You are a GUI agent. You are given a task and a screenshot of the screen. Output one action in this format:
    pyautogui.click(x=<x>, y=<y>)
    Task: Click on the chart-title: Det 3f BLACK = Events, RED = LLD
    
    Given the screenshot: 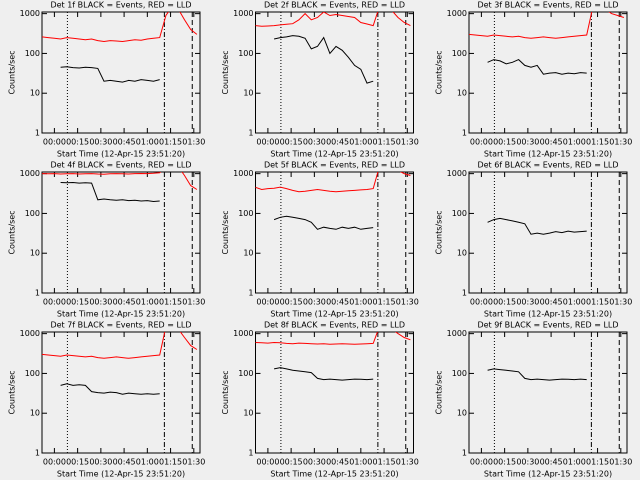 What is the action you would take?
    pyautogui.click(x=547, y=5)
    